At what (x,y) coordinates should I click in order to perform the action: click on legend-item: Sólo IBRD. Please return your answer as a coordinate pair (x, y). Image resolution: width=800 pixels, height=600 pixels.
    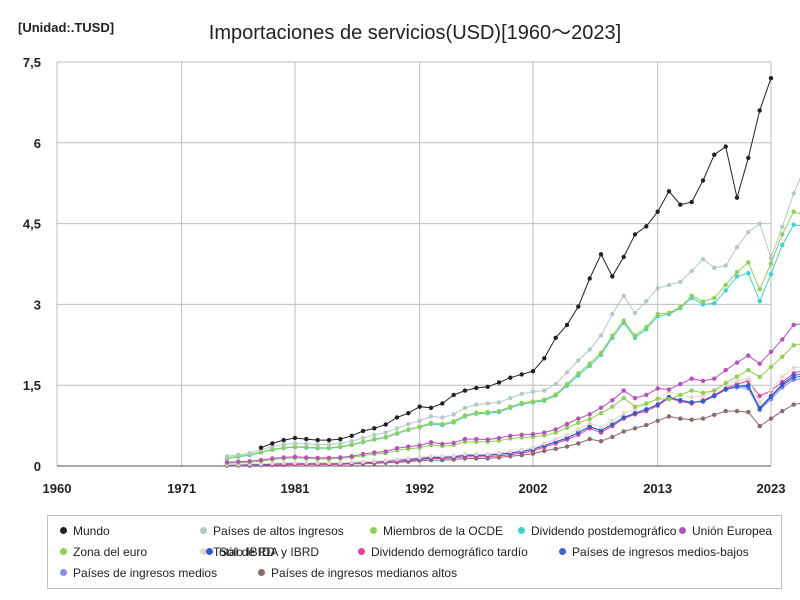
    Looking at the image, I should click on (240, 552).